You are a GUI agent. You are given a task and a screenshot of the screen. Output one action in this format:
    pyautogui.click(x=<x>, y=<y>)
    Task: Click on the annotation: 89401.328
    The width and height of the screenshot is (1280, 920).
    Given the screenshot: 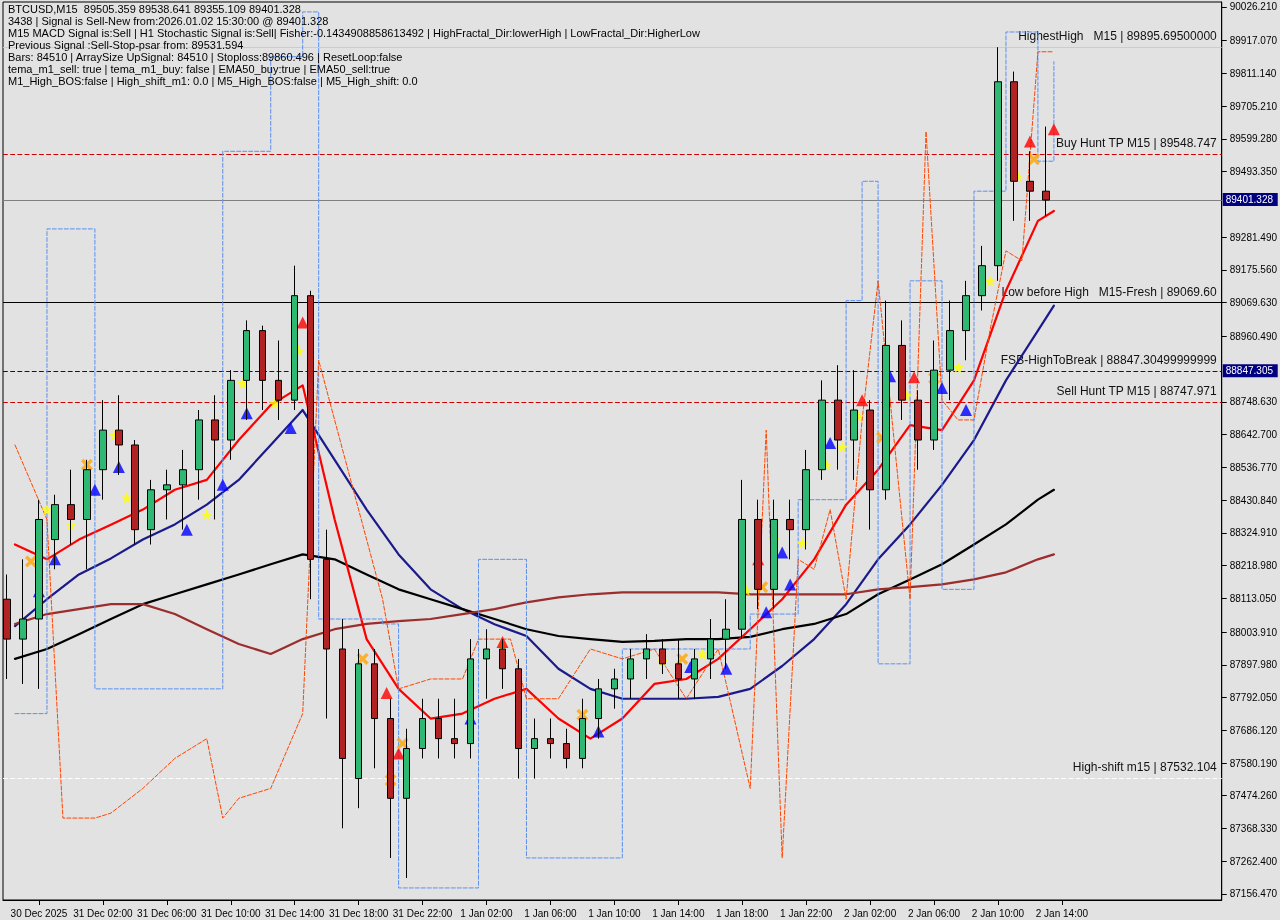 What is the action you would take?
    pyautogui.click(x=1249, y=199)
    